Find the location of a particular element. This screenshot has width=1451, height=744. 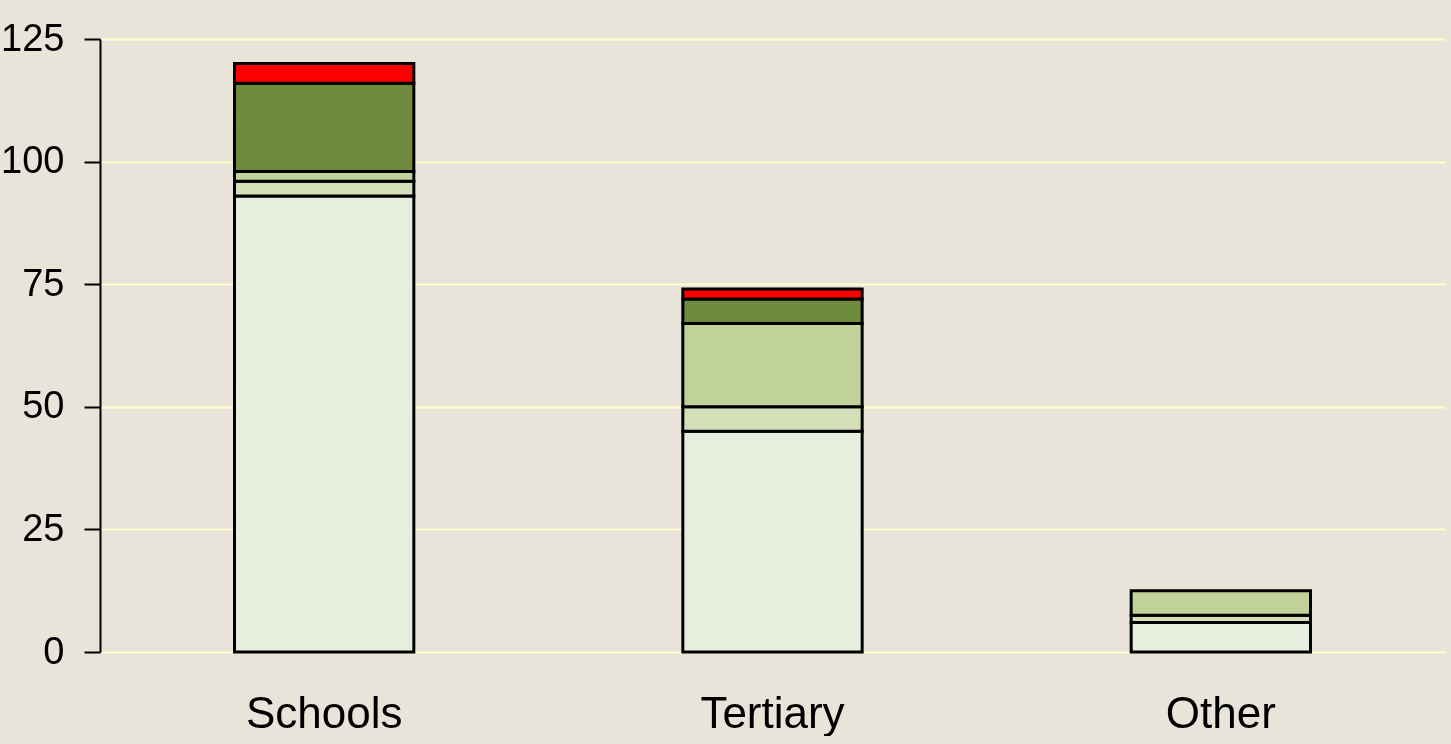

x-tick-label: Schools is located at coordinates (324, 712).